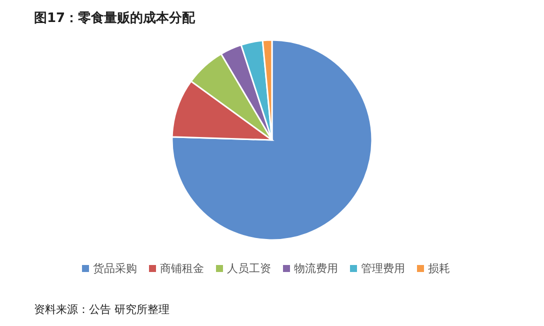 The width and height of the screenshot is (544, 326). Describe the element at coordinates (182, 268) in the screenshot. I see `legend-label: 商铺租金` at that location.